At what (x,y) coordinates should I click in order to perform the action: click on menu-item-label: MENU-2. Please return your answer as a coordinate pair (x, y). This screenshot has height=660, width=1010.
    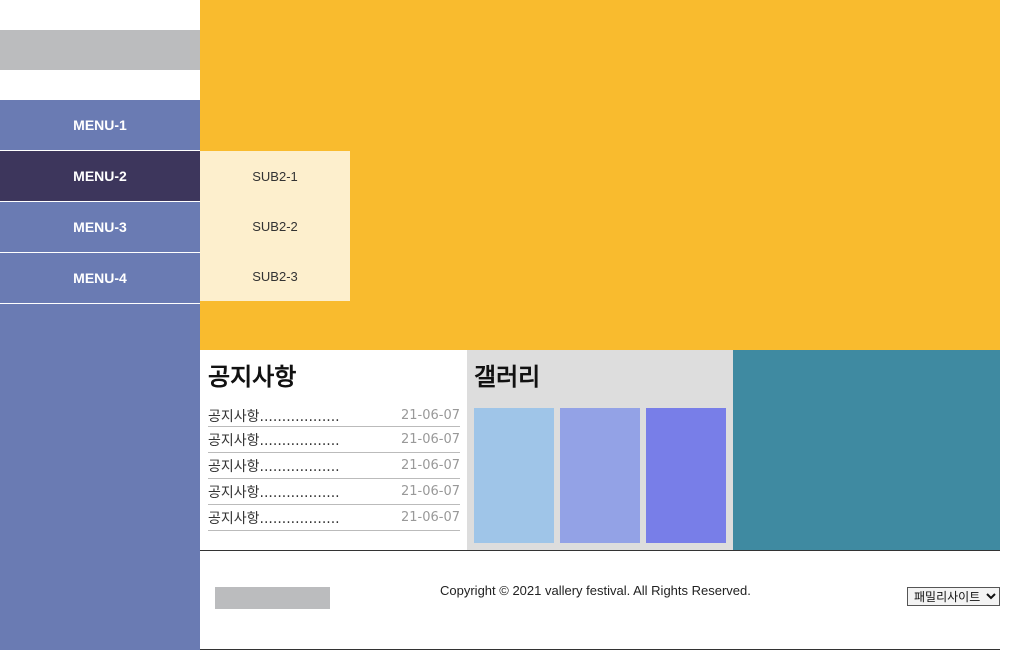
    Looking at the image, I should click on (100, 176).